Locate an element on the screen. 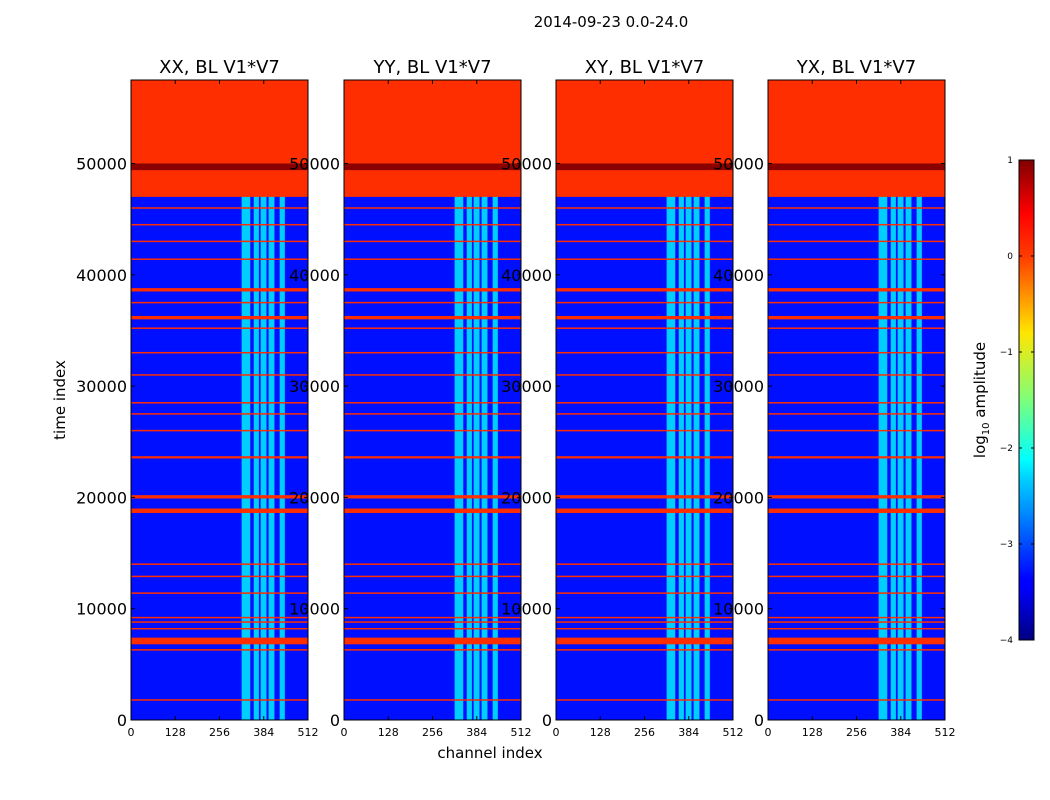 This screenshot has height=800, width=1050. panel-title: XY, BL V1*V7 is located at coordinates (644, 67).